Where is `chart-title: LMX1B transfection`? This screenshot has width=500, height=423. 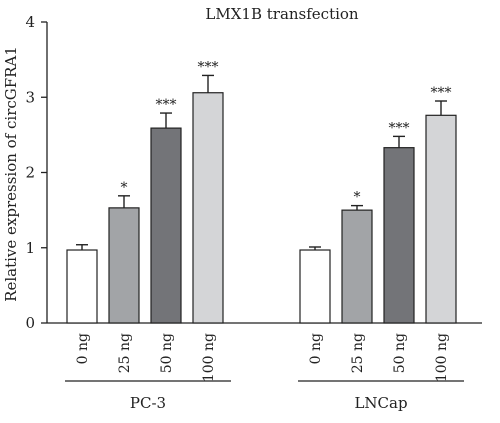 chart-title: LMX1B transfection is located at coordinates (282, 14).